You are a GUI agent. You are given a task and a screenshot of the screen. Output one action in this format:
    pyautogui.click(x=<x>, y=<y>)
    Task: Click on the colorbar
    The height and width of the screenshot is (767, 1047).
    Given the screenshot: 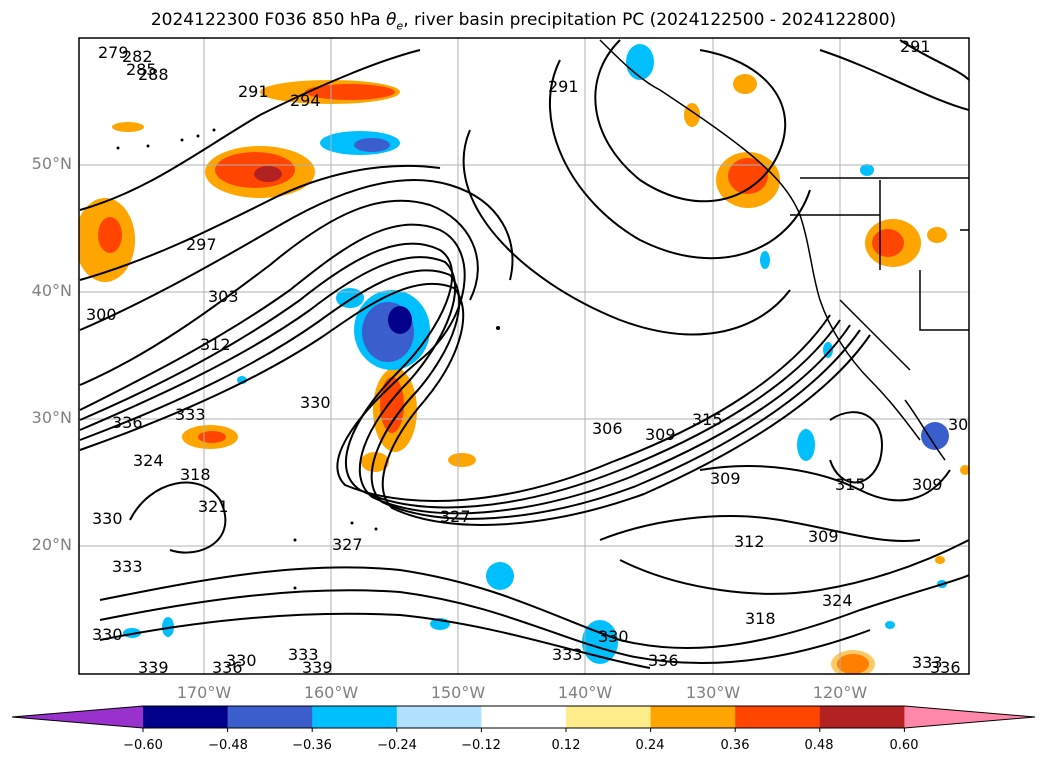 What is the action you would take?
    pyautogui.click(x=523, y=718)
    